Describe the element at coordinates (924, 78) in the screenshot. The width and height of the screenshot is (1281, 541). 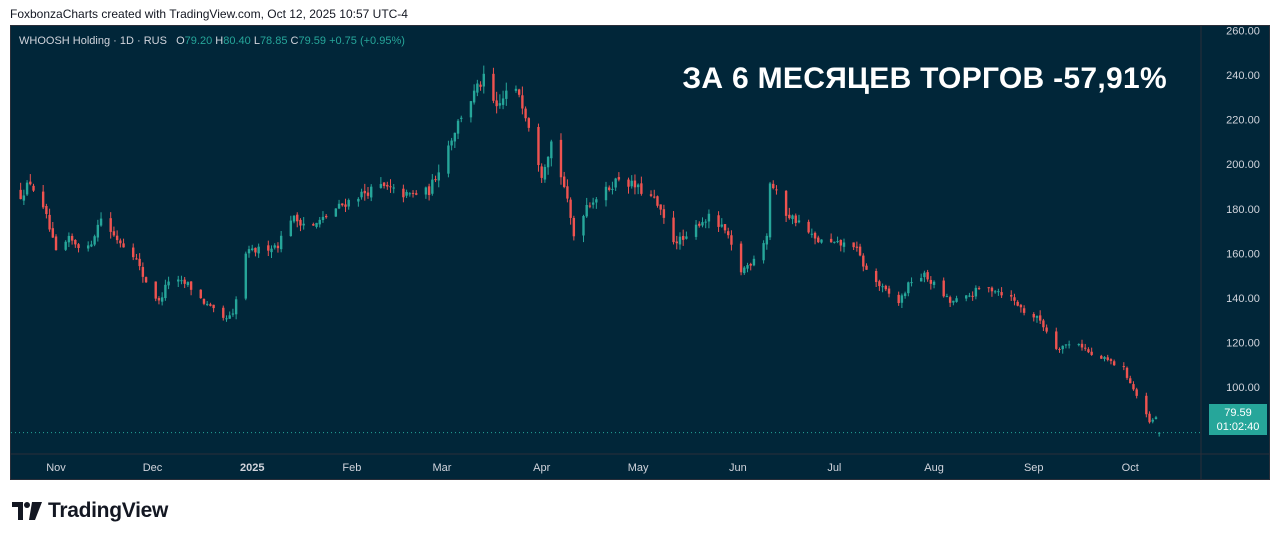
I see `chart-headline: ЗА 6 МЕСЯЦЕВ ТОРГОВ -57,91%` at that location.